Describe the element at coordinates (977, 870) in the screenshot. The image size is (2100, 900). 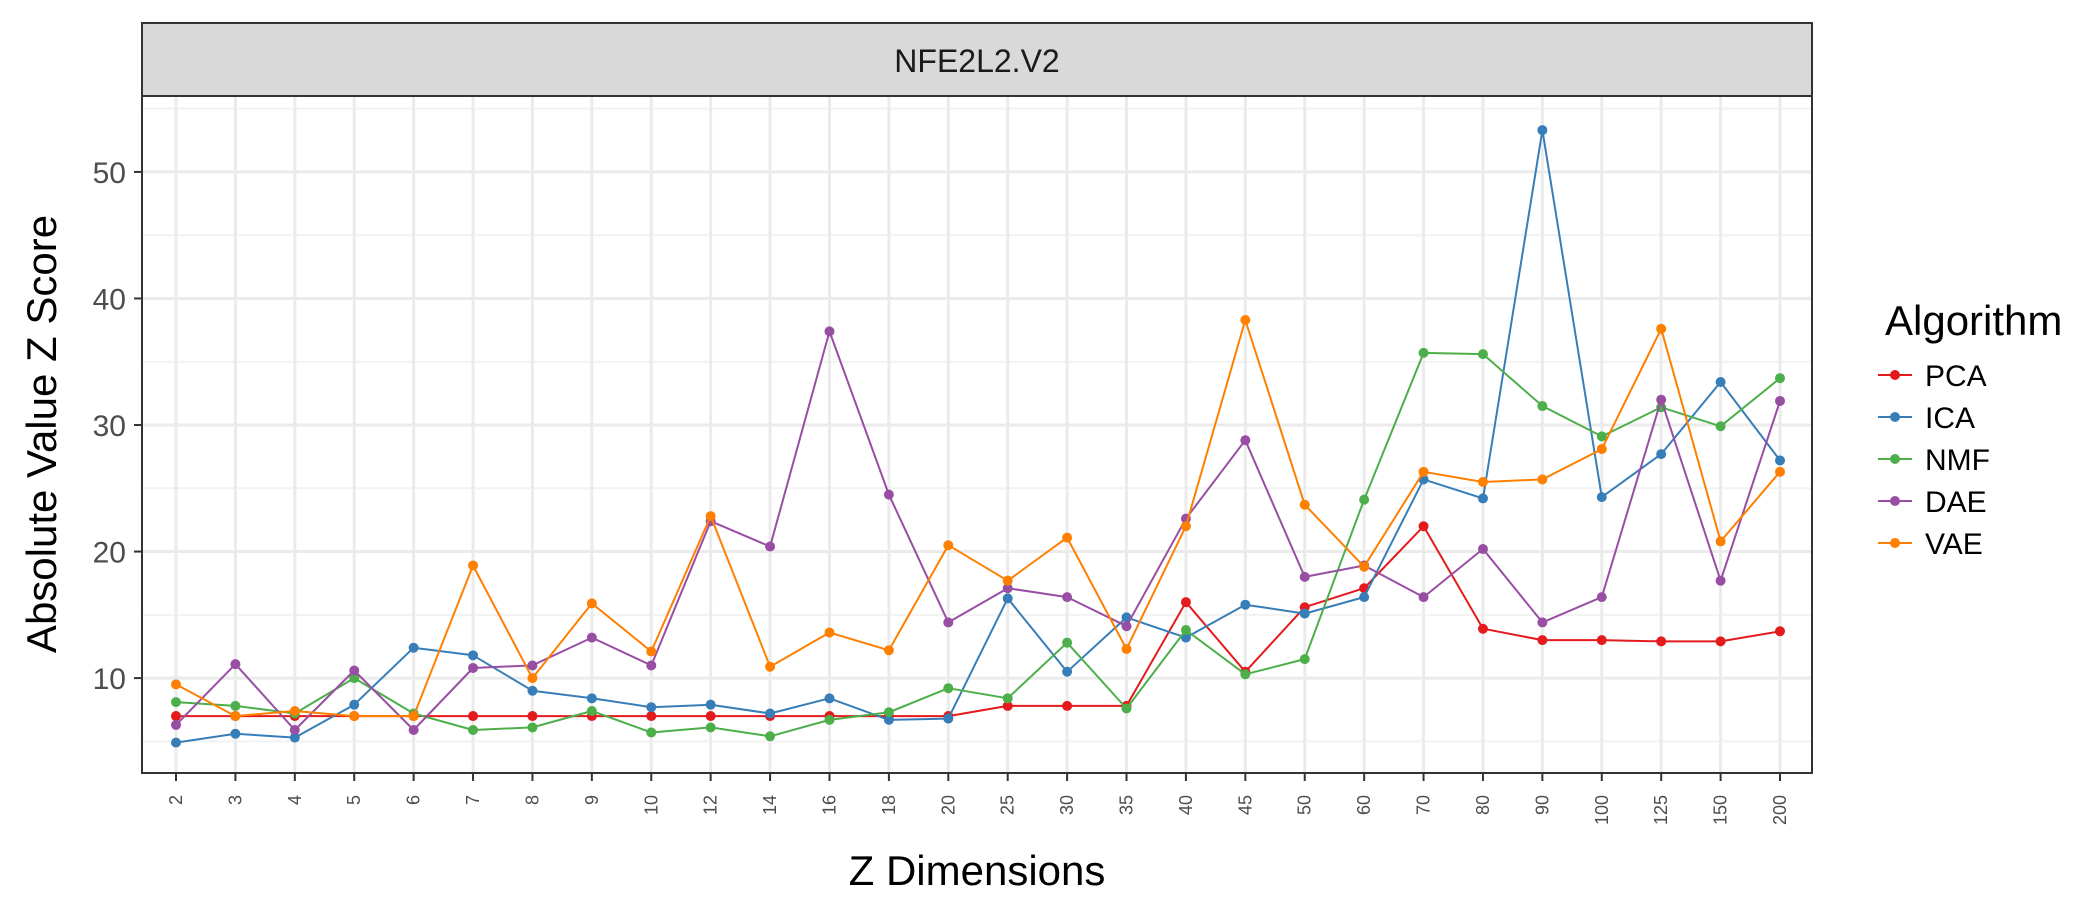
I see `x-axis-title: Z Dimensions` at that location.